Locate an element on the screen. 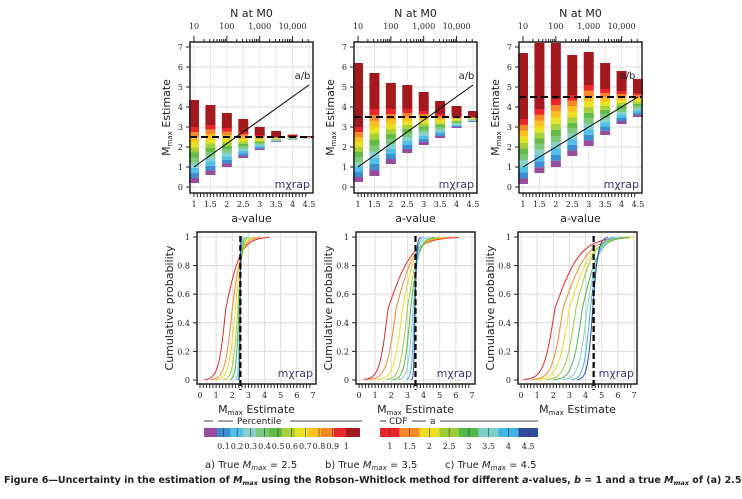 The image size is (742, 499). mxrap-logo: mχrap is located at coordinates (292, 184).